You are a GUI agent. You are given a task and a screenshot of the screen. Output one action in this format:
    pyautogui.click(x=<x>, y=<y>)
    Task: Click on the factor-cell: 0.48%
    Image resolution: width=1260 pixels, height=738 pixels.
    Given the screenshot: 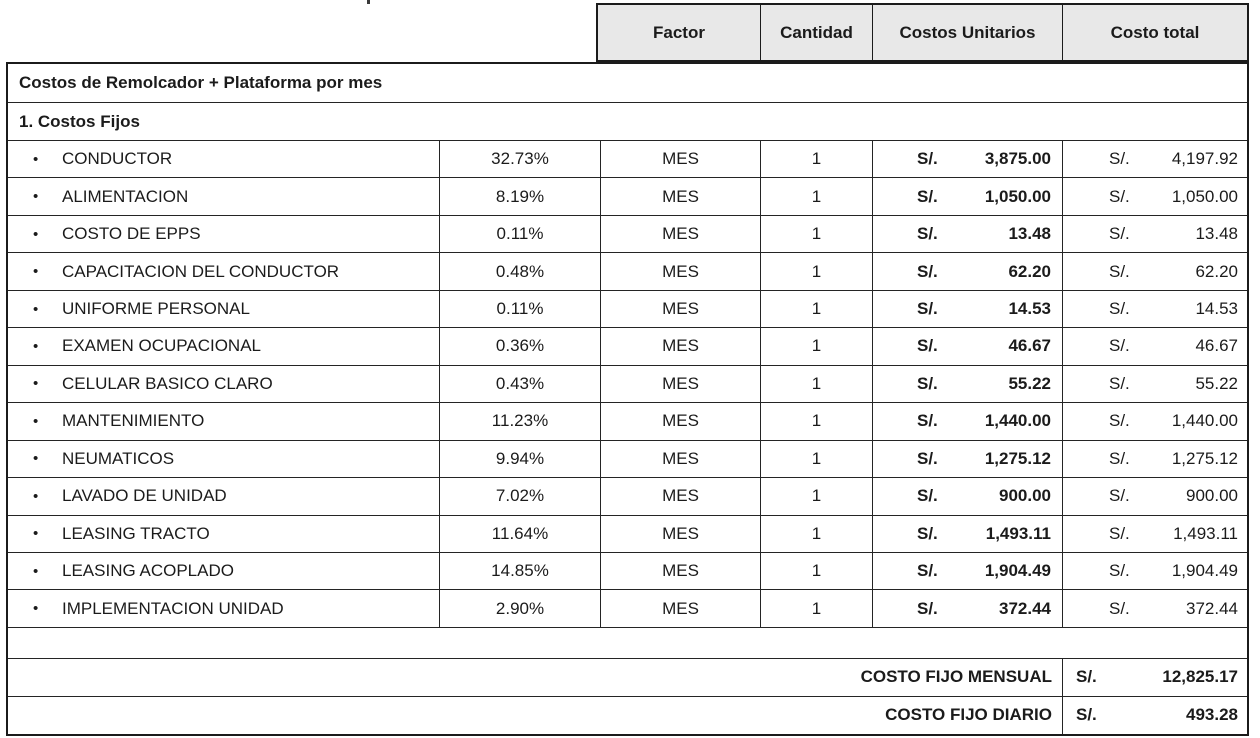 What is the action you would take?
    pyautogui.click(x=519, y=271)
    